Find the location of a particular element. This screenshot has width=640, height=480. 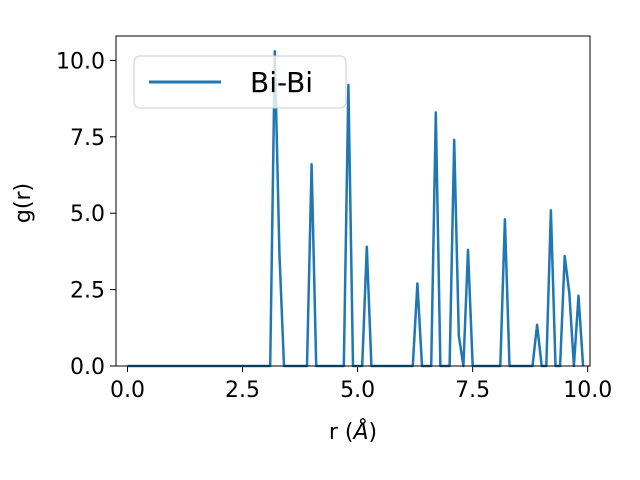

legend: Bi-Bi is located at coordinates (240, 82).